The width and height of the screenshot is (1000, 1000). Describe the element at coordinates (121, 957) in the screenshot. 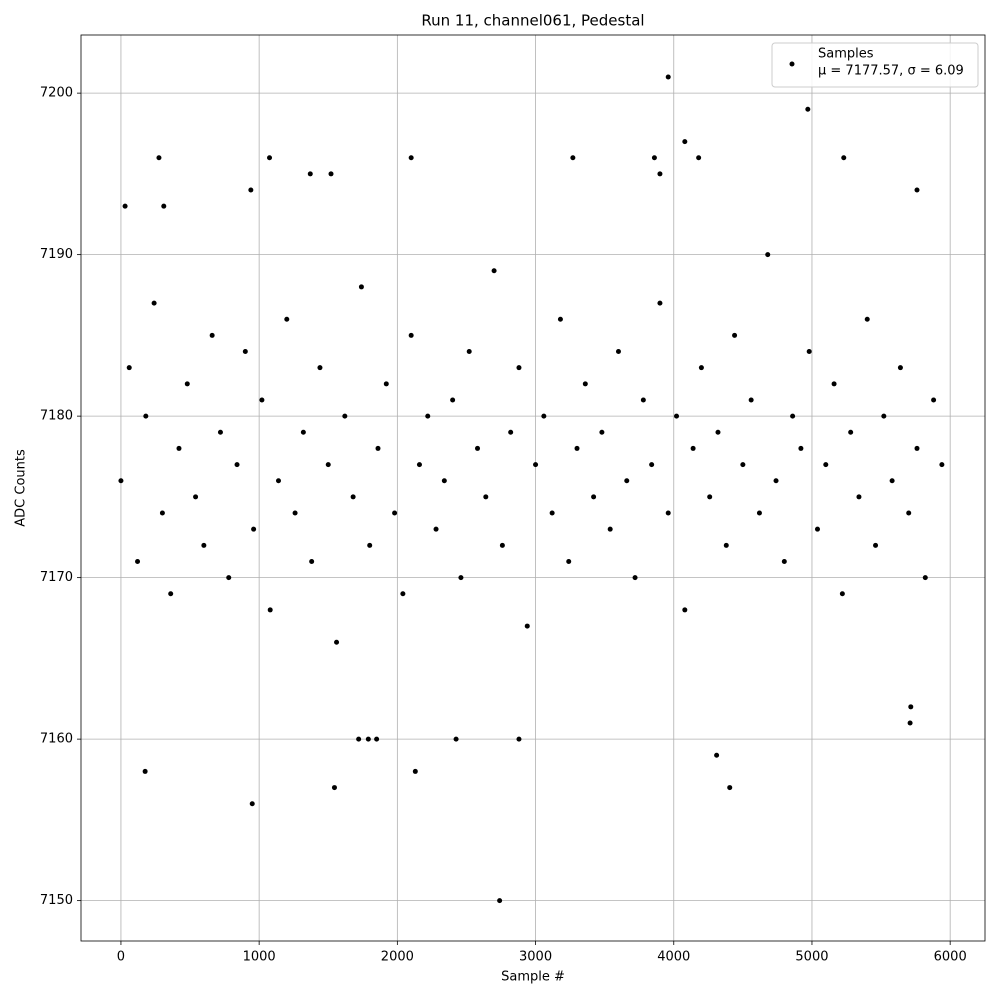

I see `x-tick-label: 0` at that location.